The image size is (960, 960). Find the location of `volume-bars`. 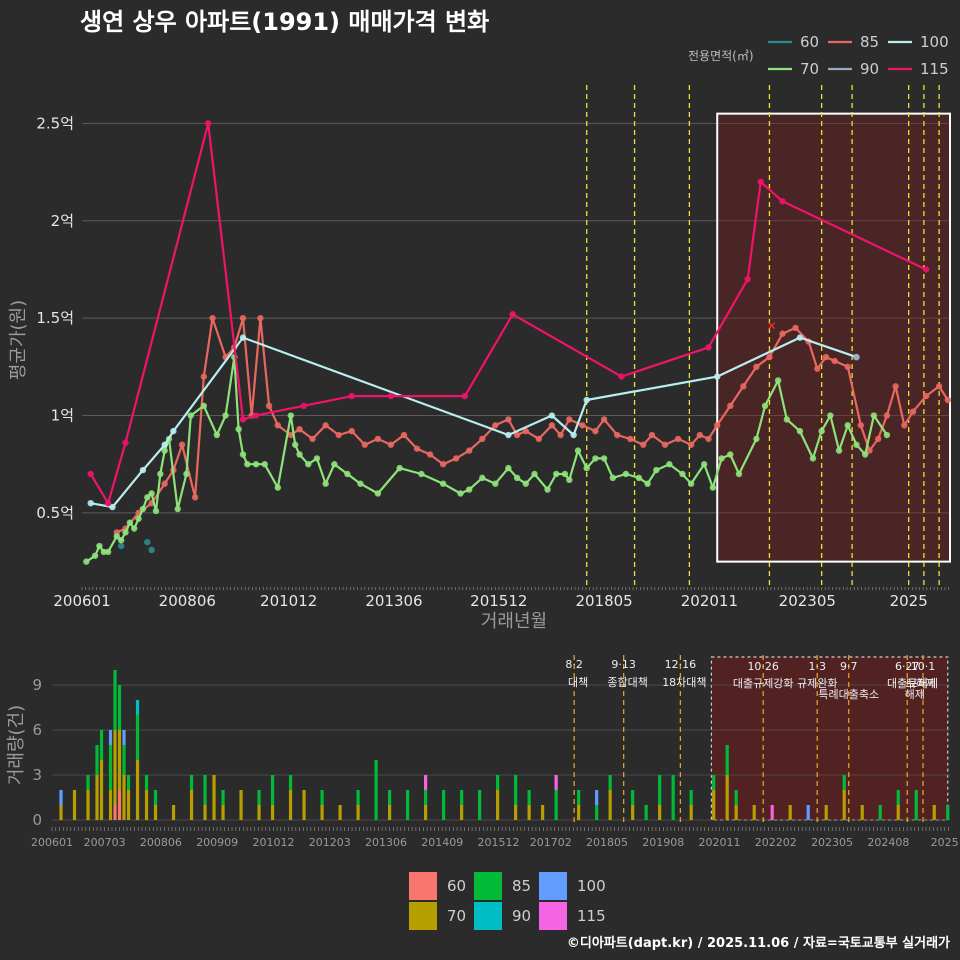

volume-bars is located at coordinates (504, 745).